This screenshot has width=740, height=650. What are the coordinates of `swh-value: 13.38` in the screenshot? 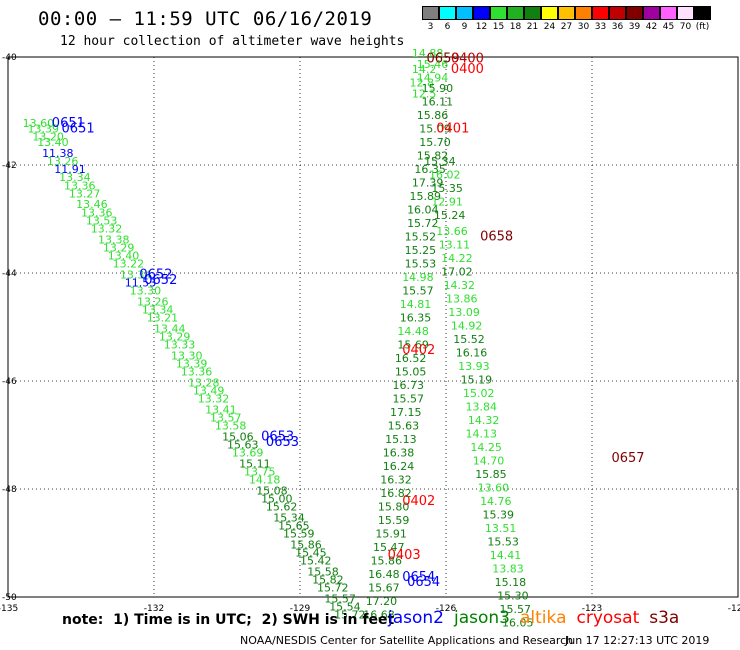 It's located at (113, 239).